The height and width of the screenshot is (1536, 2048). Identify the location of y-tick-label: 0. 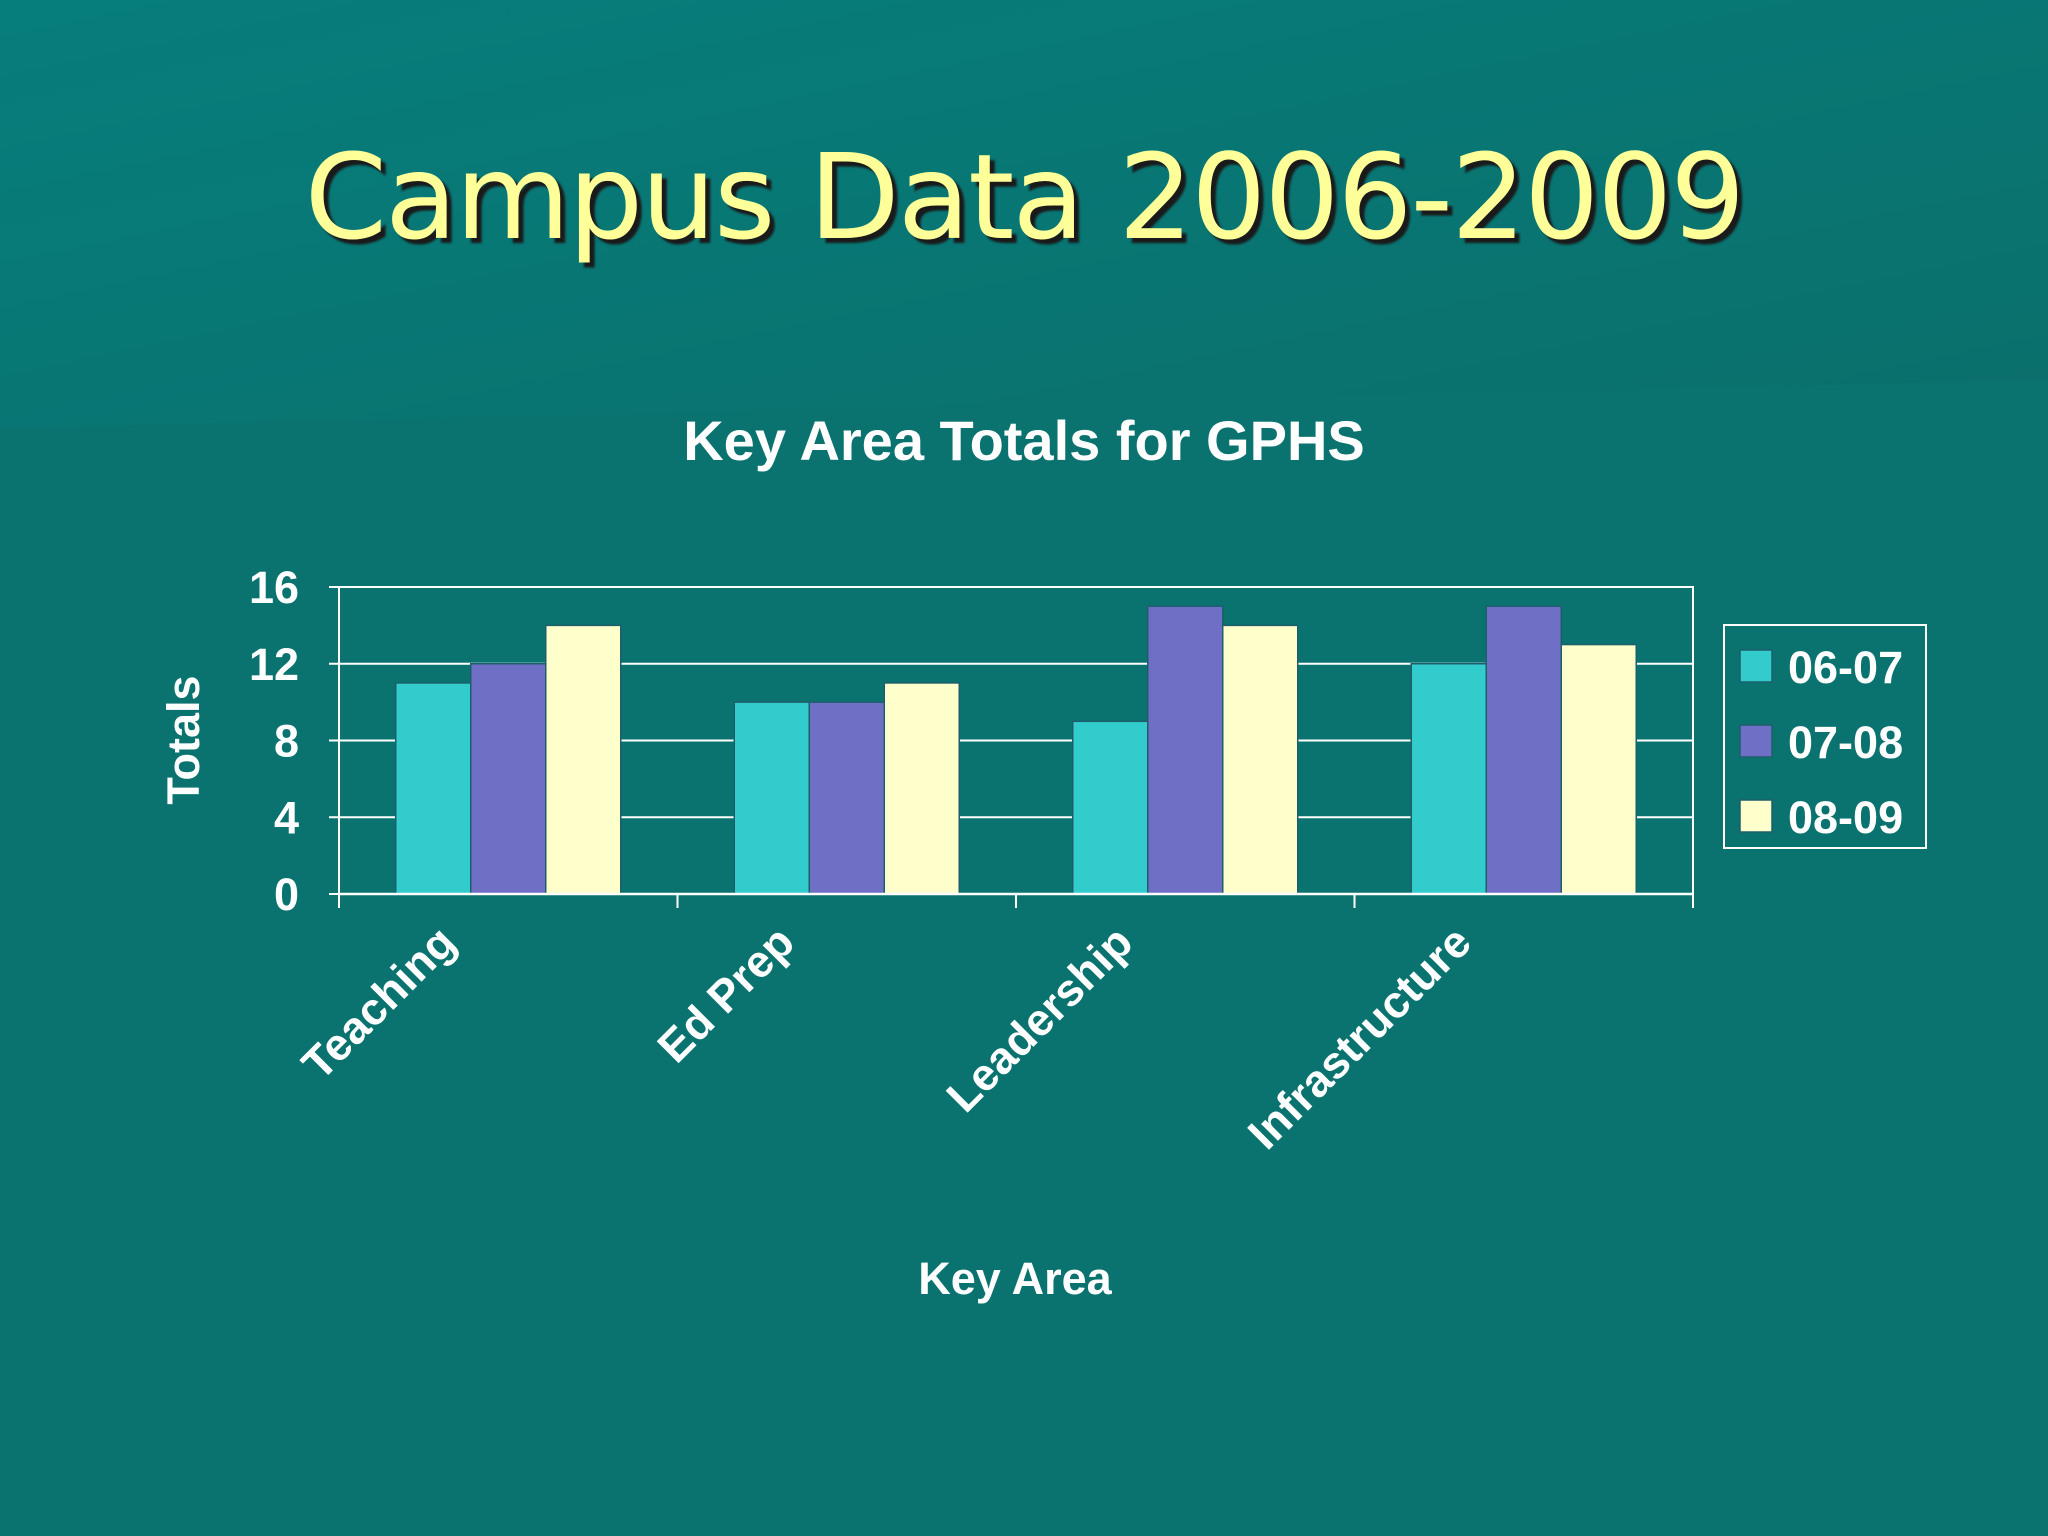
(286, 894).